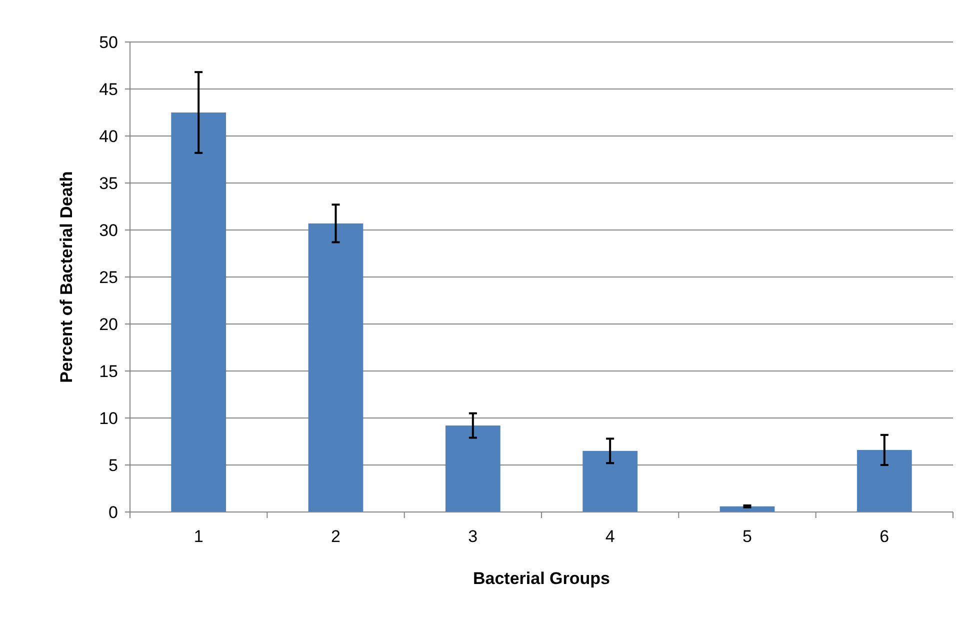 The width and height of the screenshot is (971, 619). Describe the element at coordinates (610, 536) in the screenshot. I see `x-tick-label: 4` at that location.